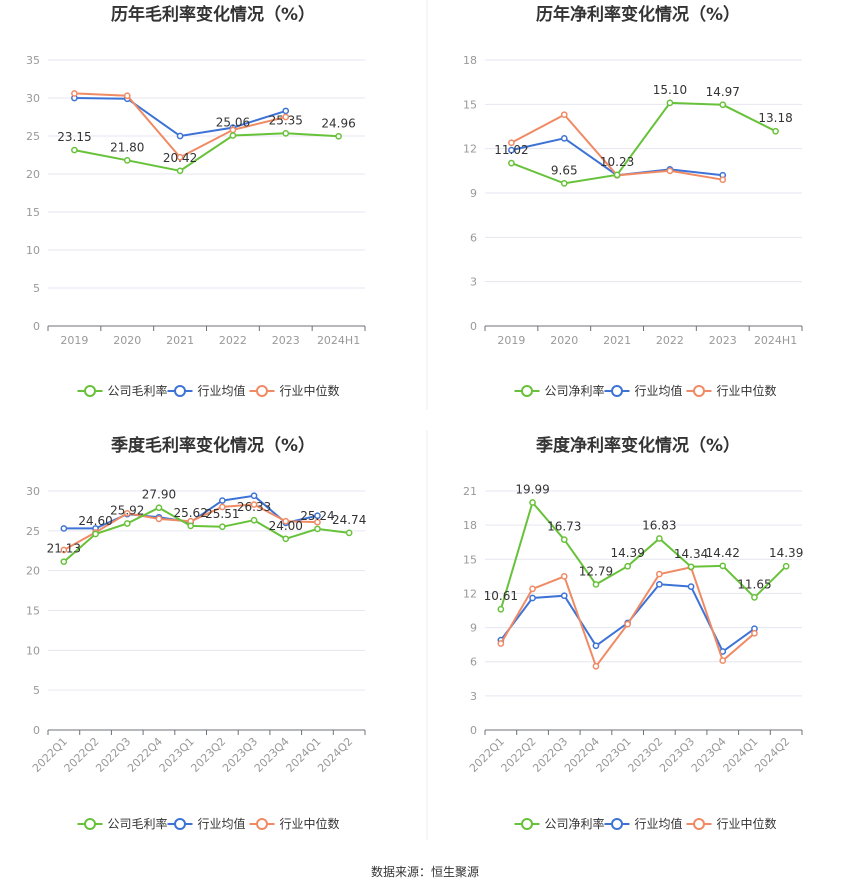  What do you see at coordinates (470, 593) in the screenshot?
I see `y-tick-label: 12` at bounding box center [470, 593].